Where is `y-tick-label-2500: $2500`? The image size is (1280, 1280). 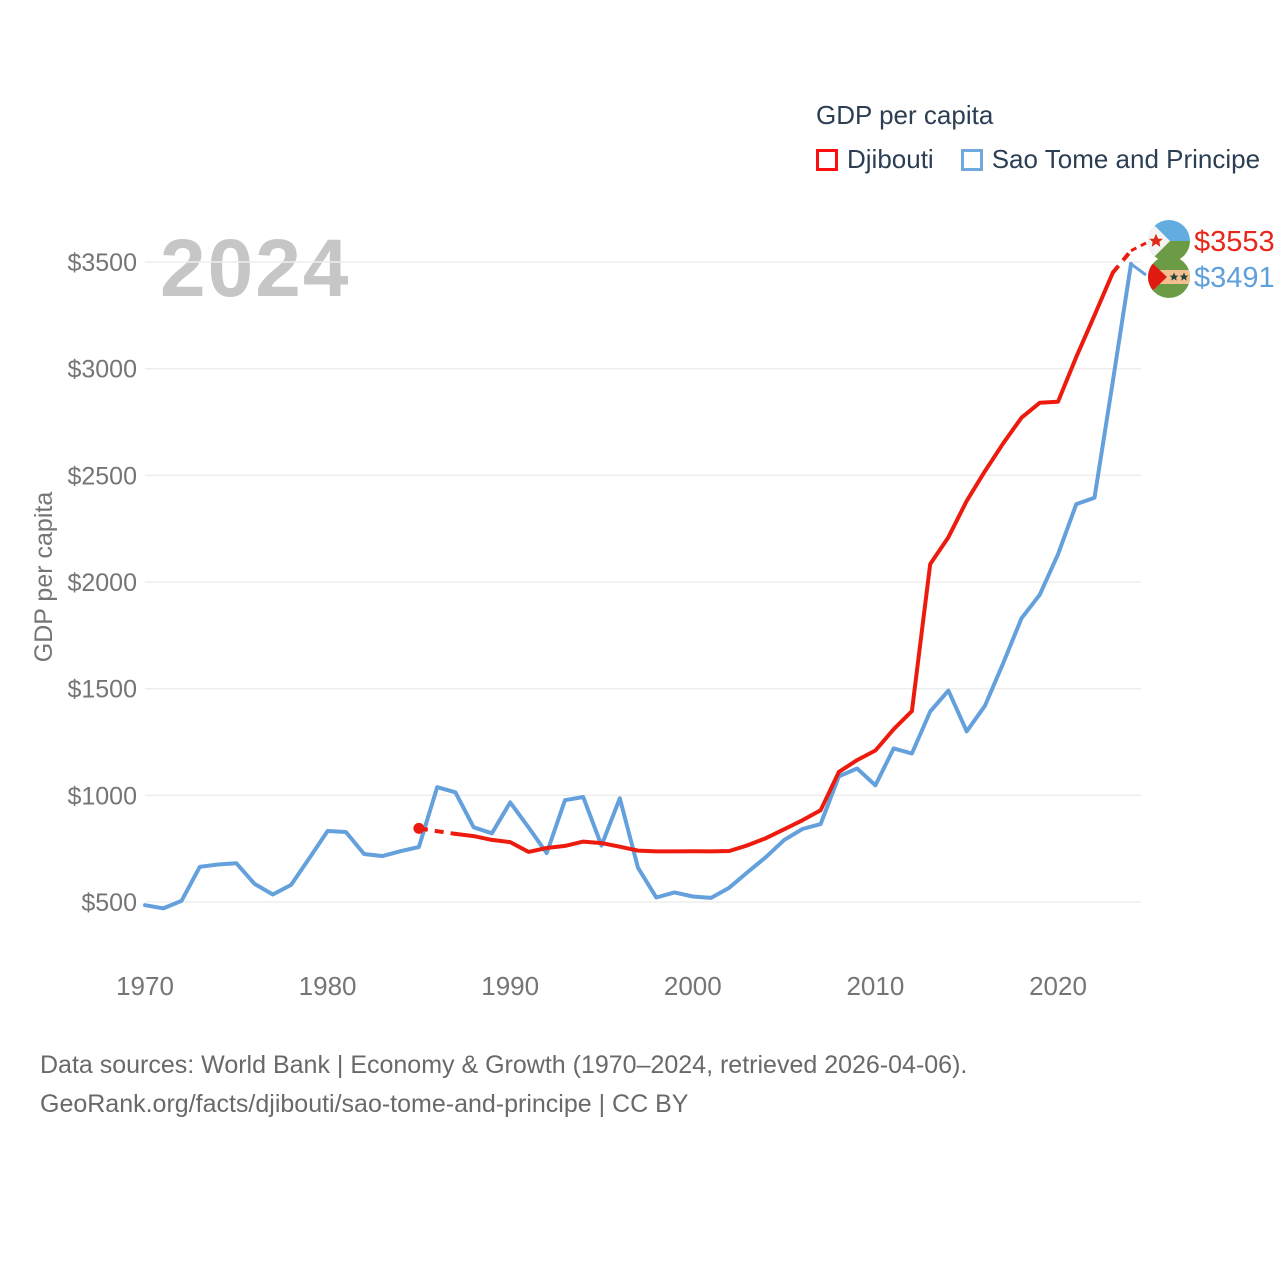
y-tick-label-2500: $2500 is located at coordinates (102, 476).